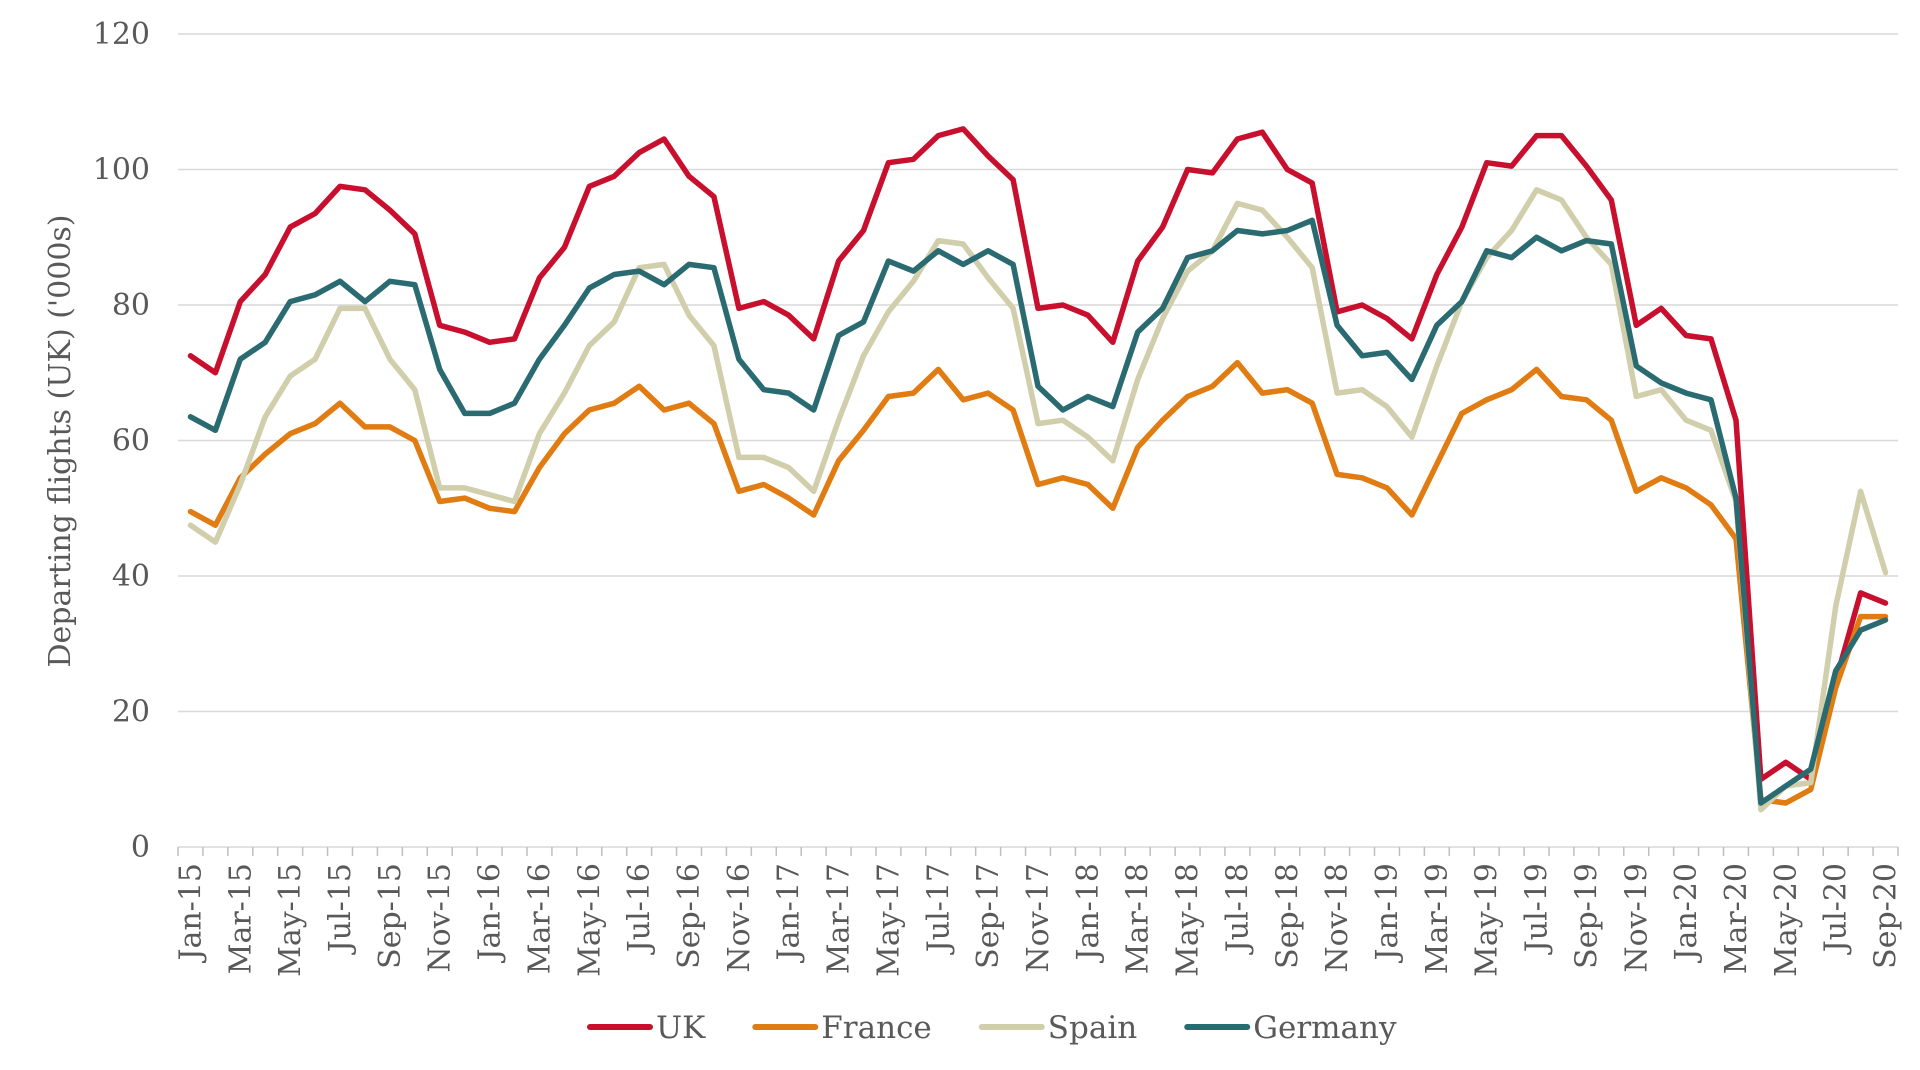  I want to click on x-tick-label: Sep-17, so click(988, 916).